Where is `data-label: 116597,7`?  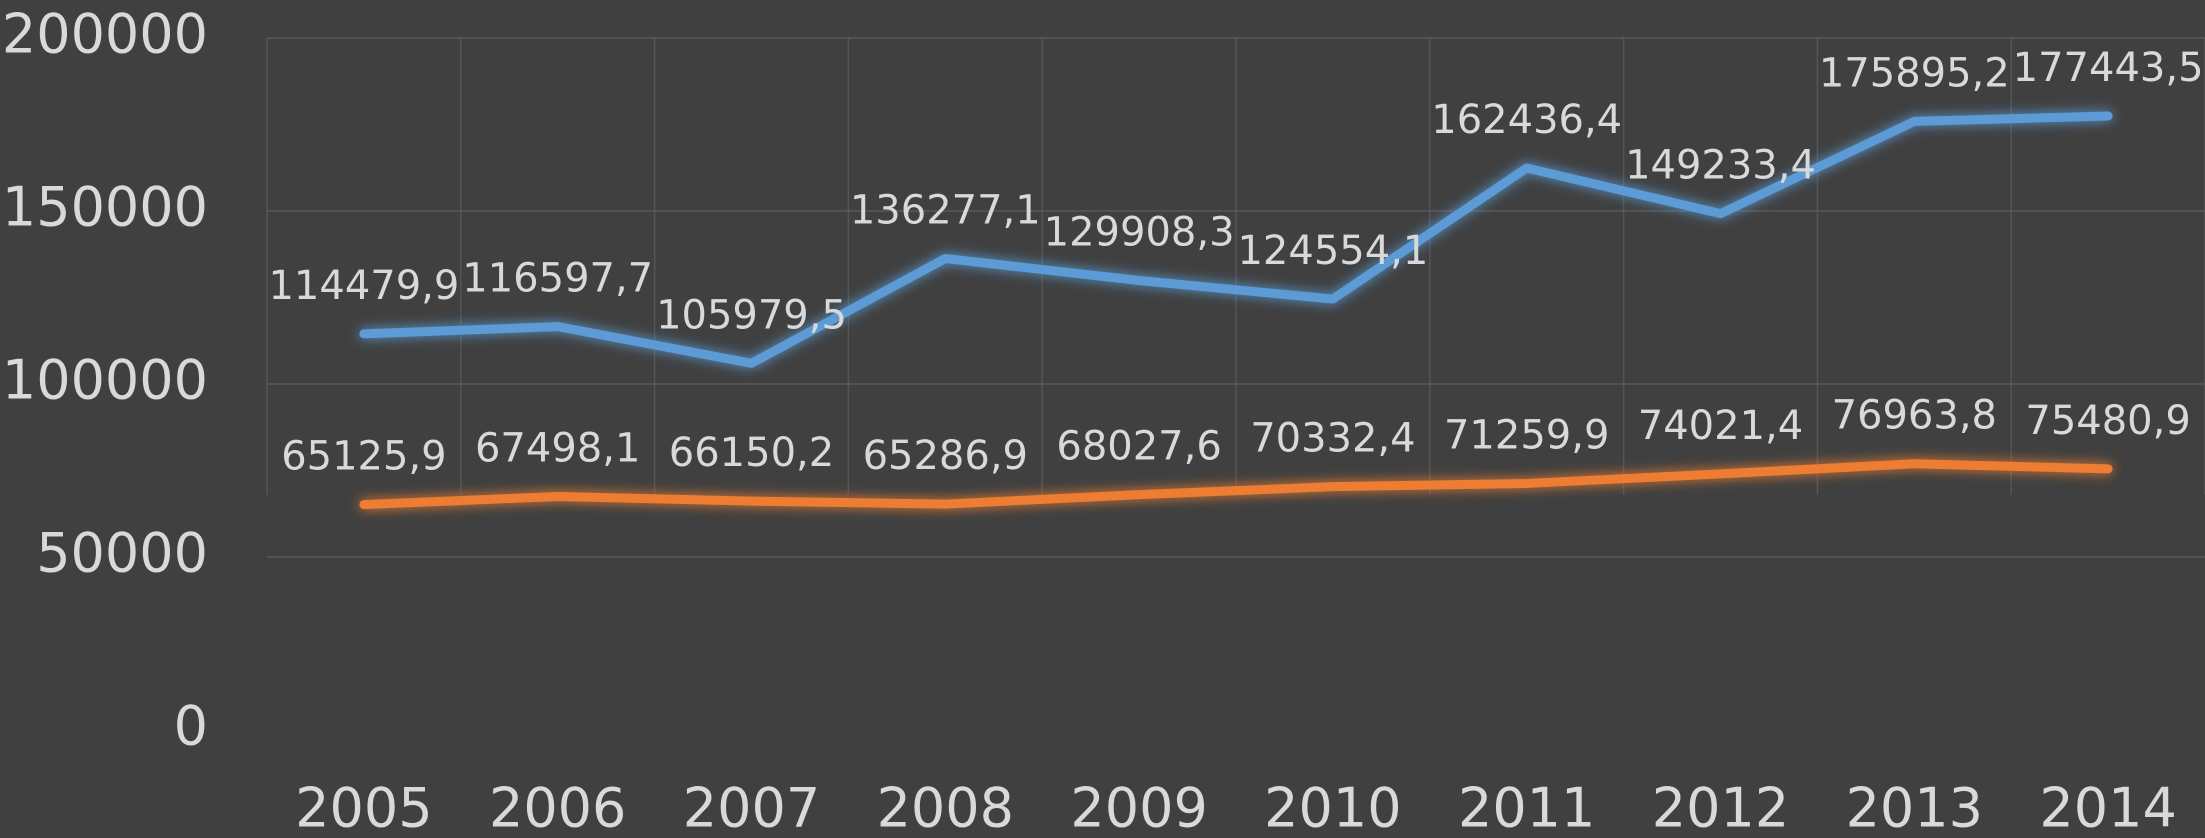 data-label: 116597,7 is located at coordinates (557, 279).